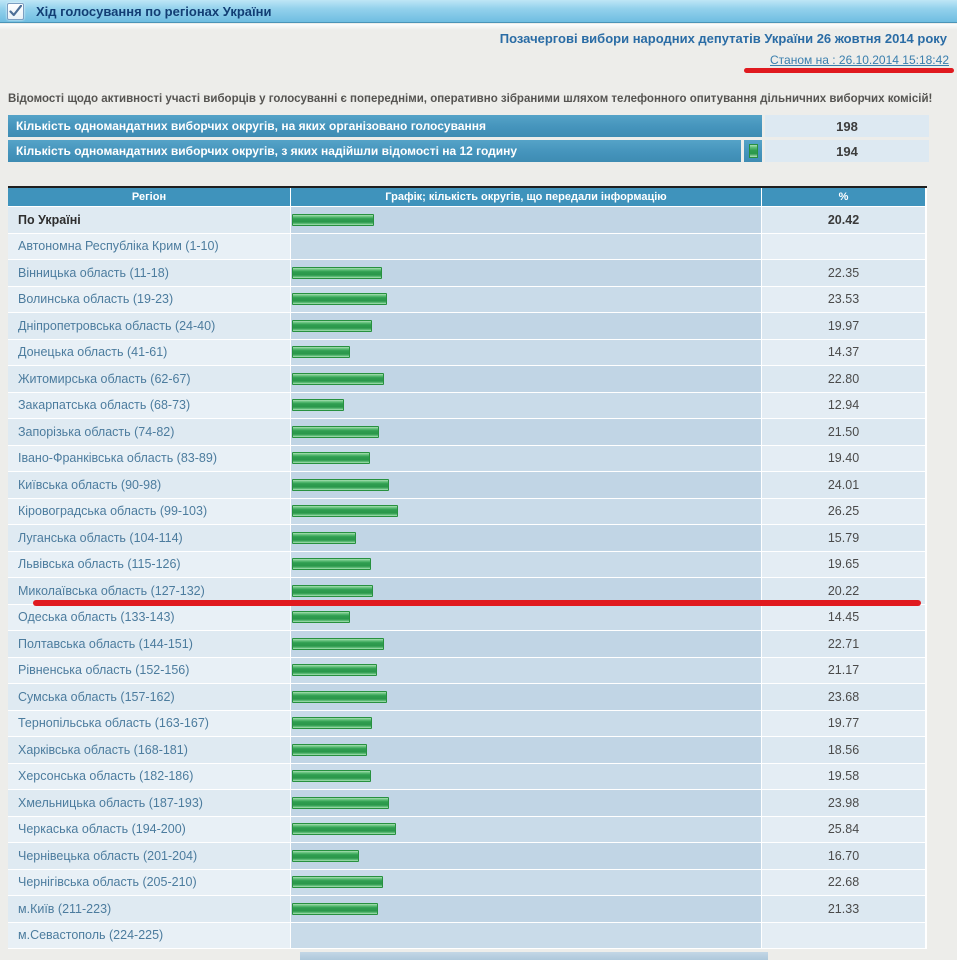 The height and width of the screenshot is (960, 957). I want to click on turnout-percent: 19.40, so click(843, 458).